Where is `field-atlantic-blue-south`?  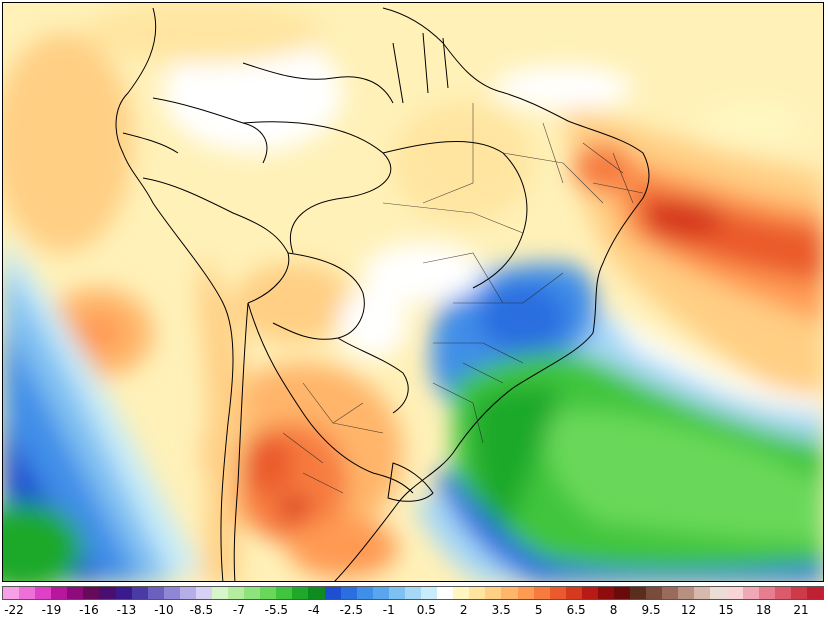
field-atlantic-blue-south is located at coordinates (628, 527).